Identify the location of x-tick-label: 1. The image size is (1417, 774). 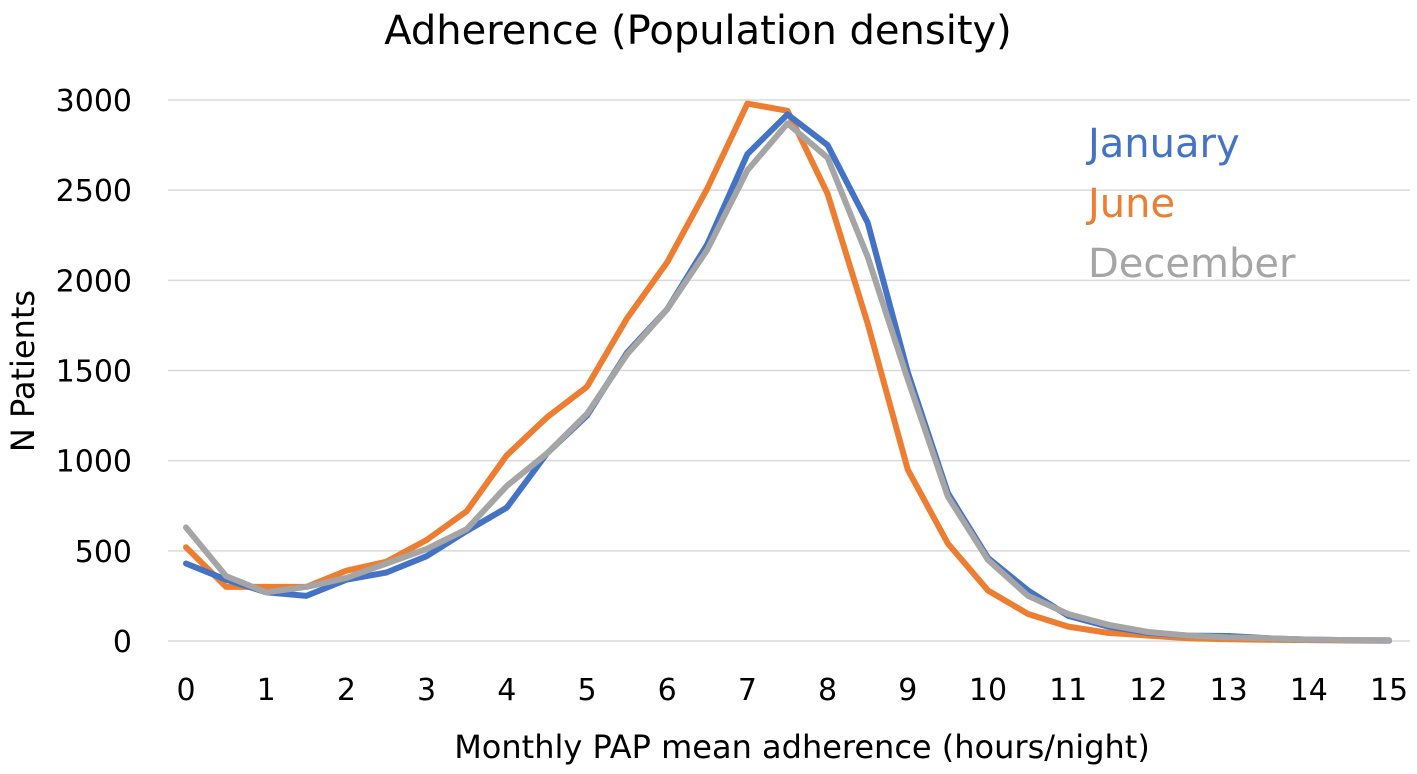
(266, 690).